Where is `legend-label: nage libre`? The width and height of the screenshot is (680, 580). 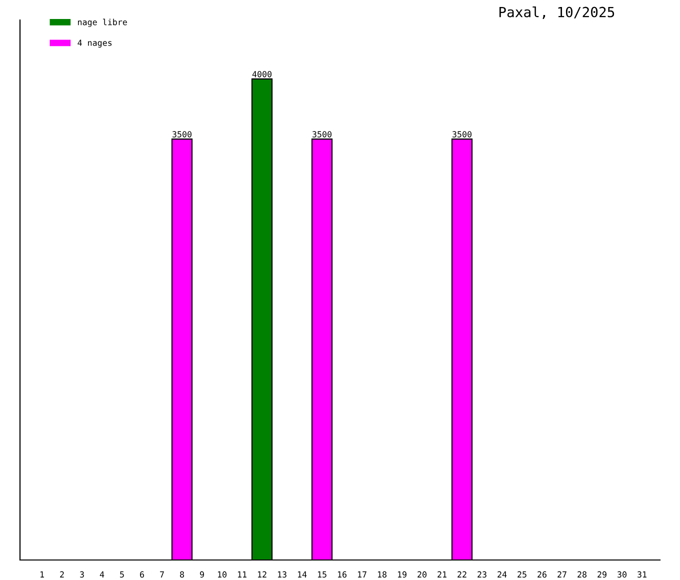 legend-label: nage libre is located at coordinates (102, 22).